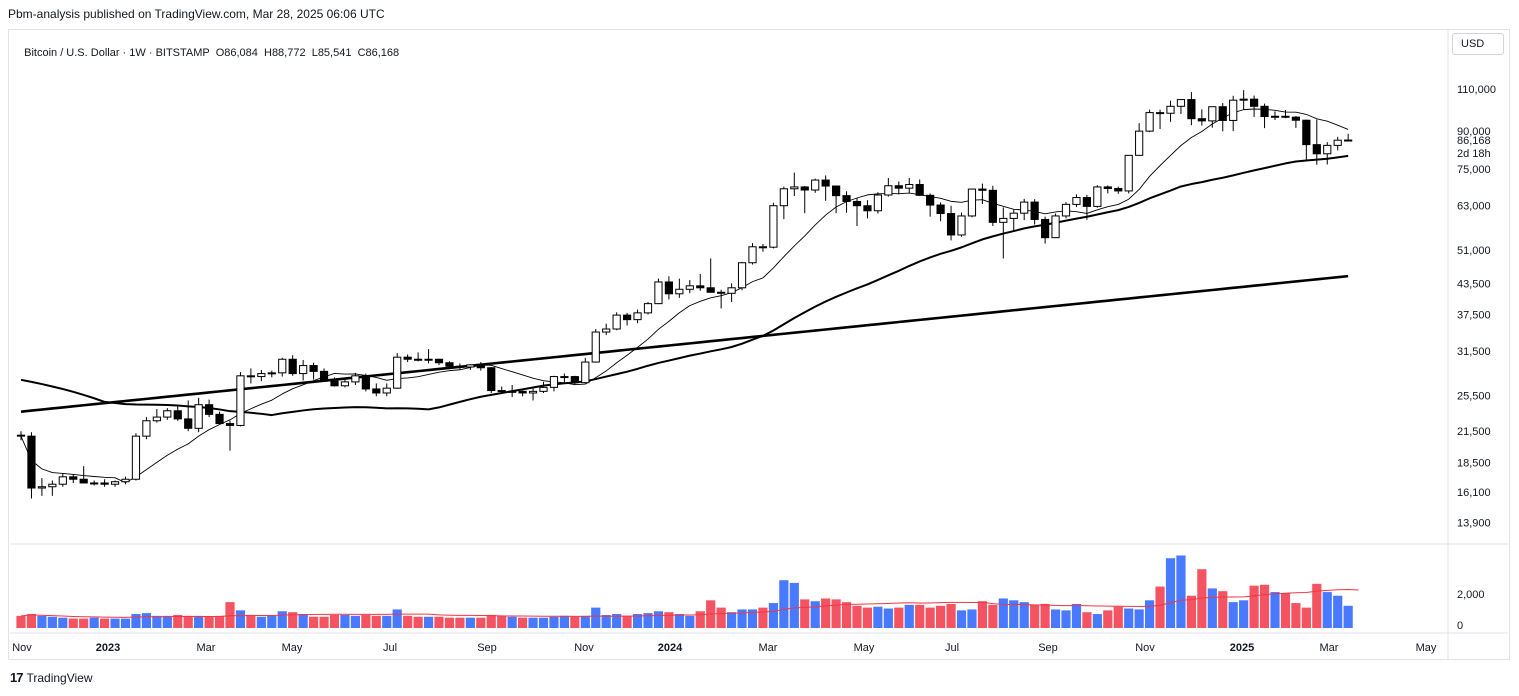 The image size is (1519, 696). Describe the element at coordinates (1478, 44) in the screenshot. I see `currency-button: USD` at that location.